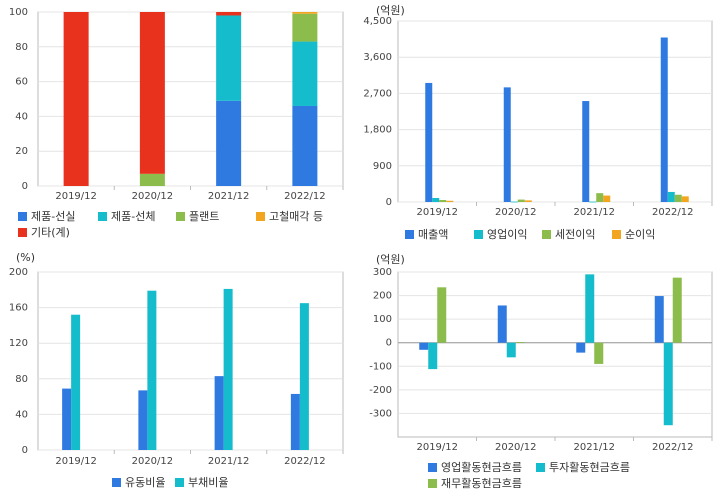 The image size is (720, 496). I want to click on chart1-ytick-label: 80, so click(21, 47).